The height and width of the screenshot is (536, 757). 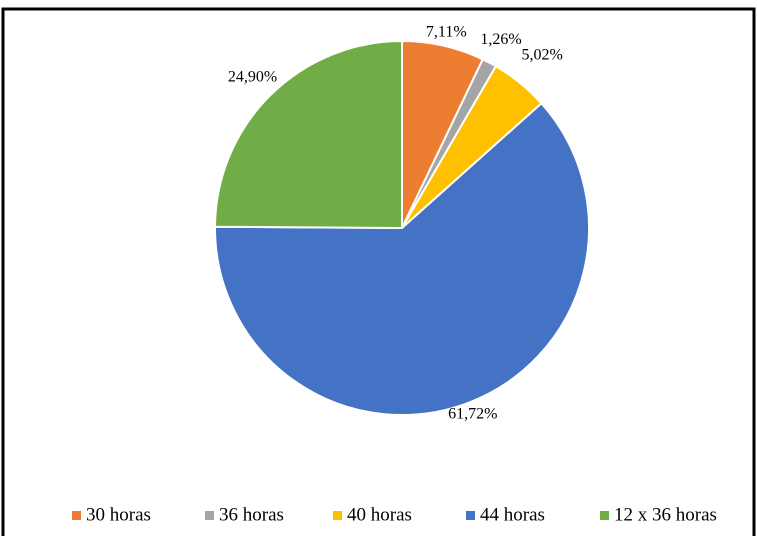 I want to click on data-label: 1,26%, so click(x=500, y=39).